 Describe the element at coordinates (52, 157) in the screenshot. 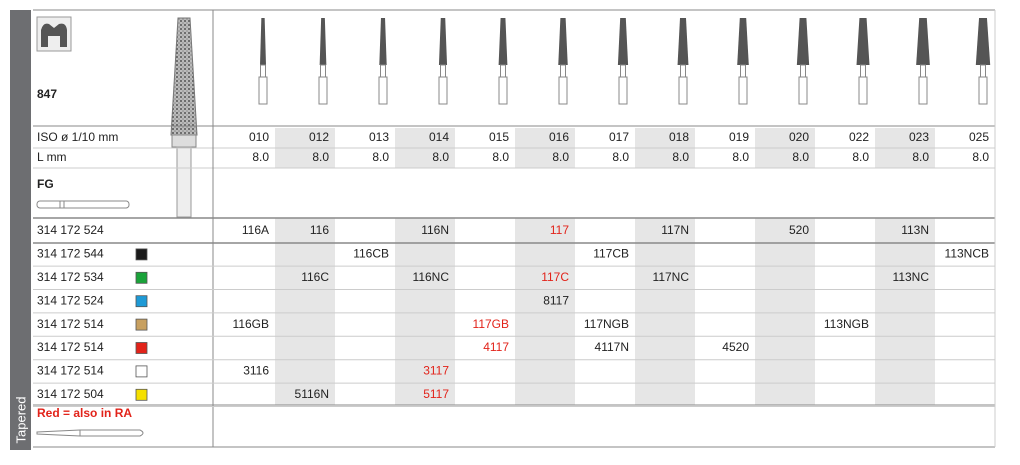

I see `spec-label: L mm` at that location.